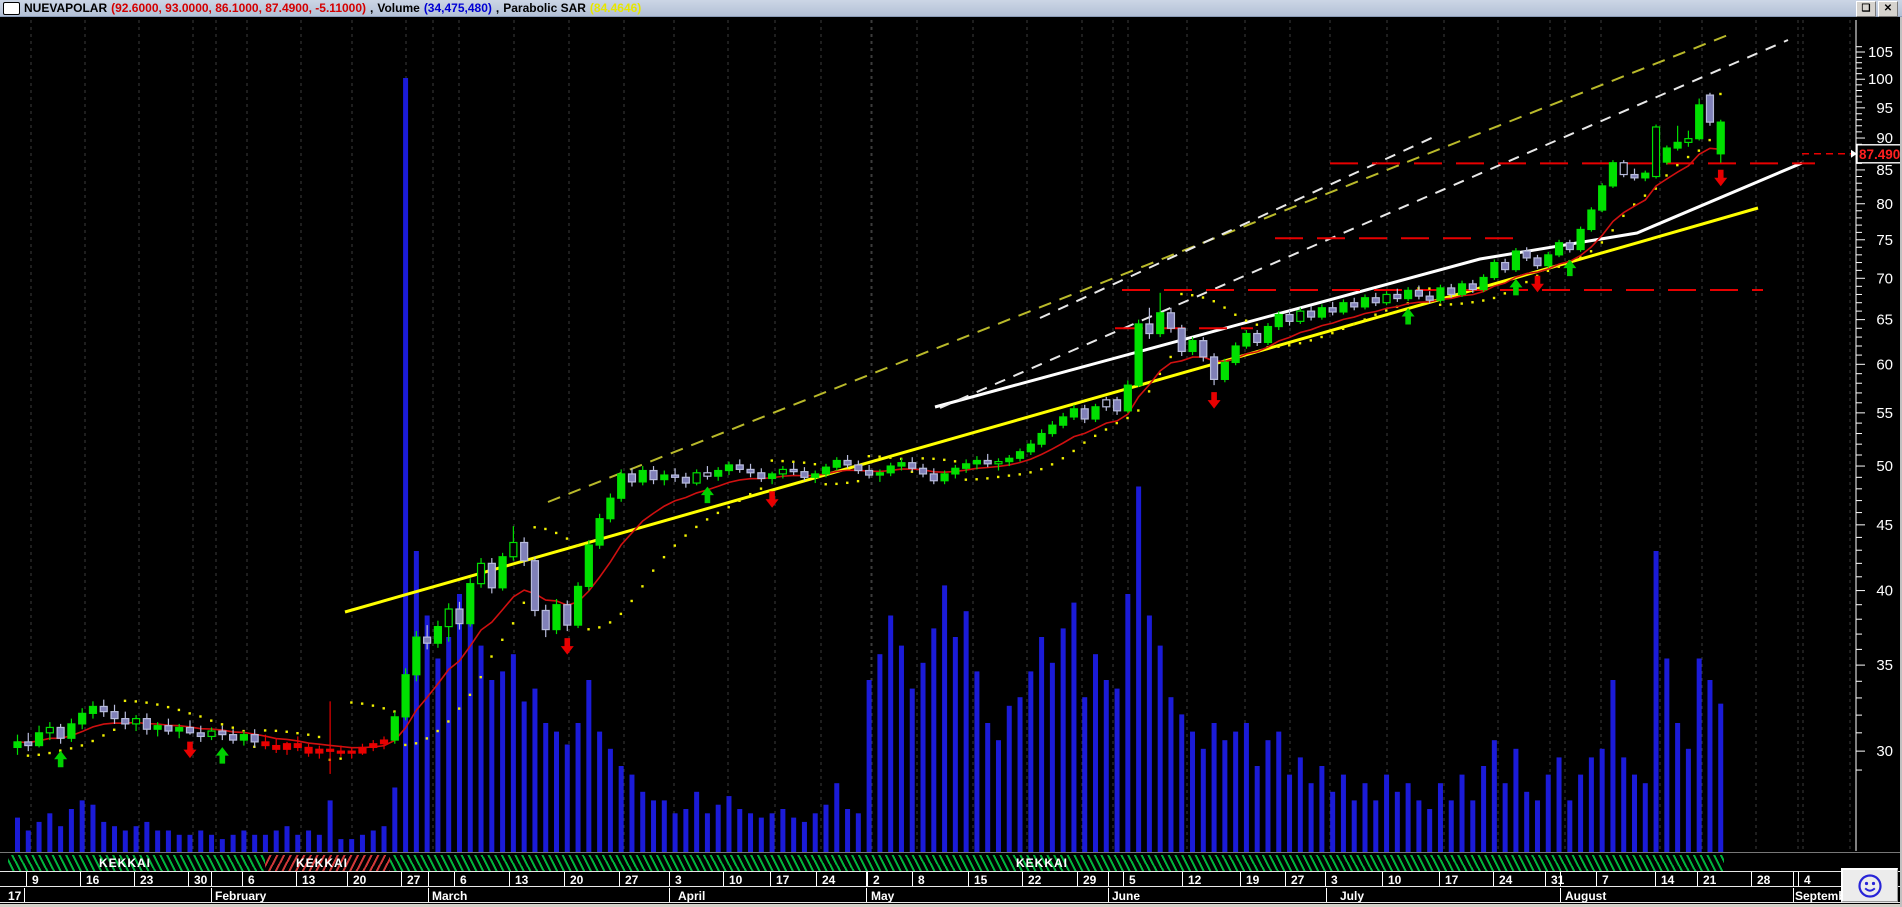 The width and height of the screenshot is (1902, 907). Describe the element at coordinates (577, 880) in the screenshot. I see `week-date-label: 20` at that location.